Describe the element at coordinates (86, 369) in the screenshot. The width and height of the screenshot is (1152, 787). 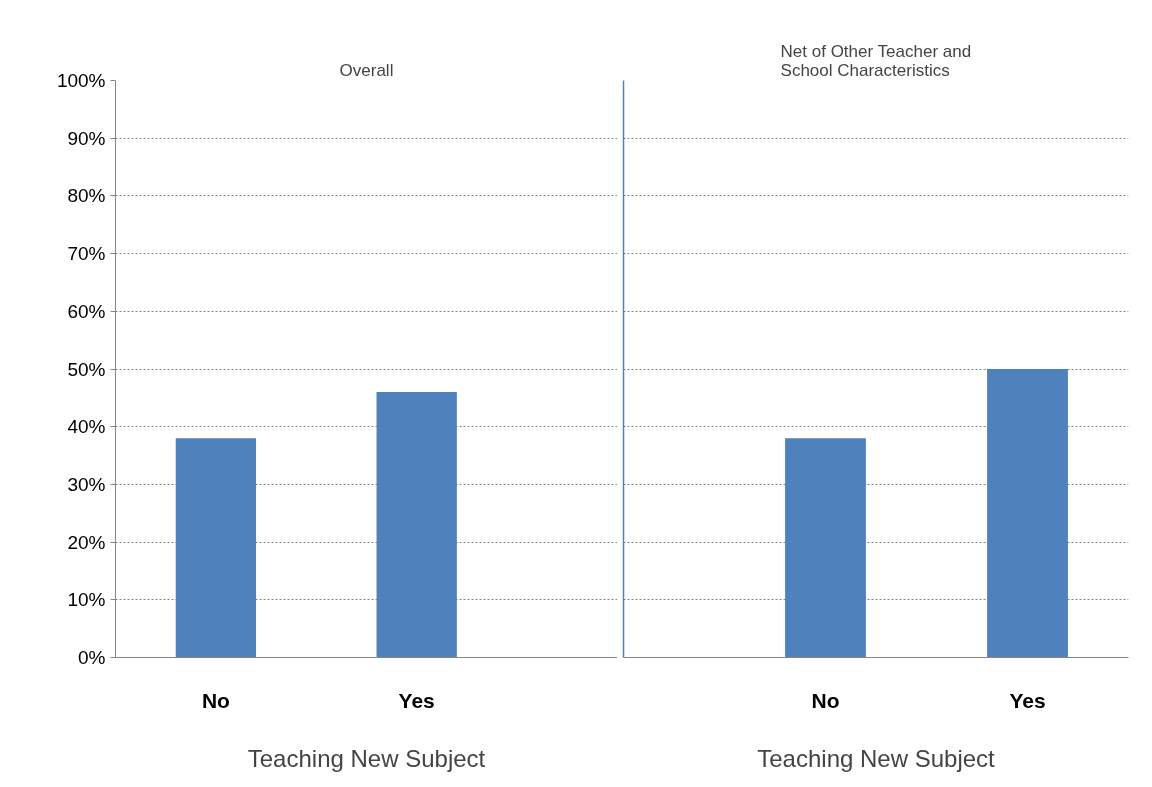
I see `y-tick-label: 50%` at that location.